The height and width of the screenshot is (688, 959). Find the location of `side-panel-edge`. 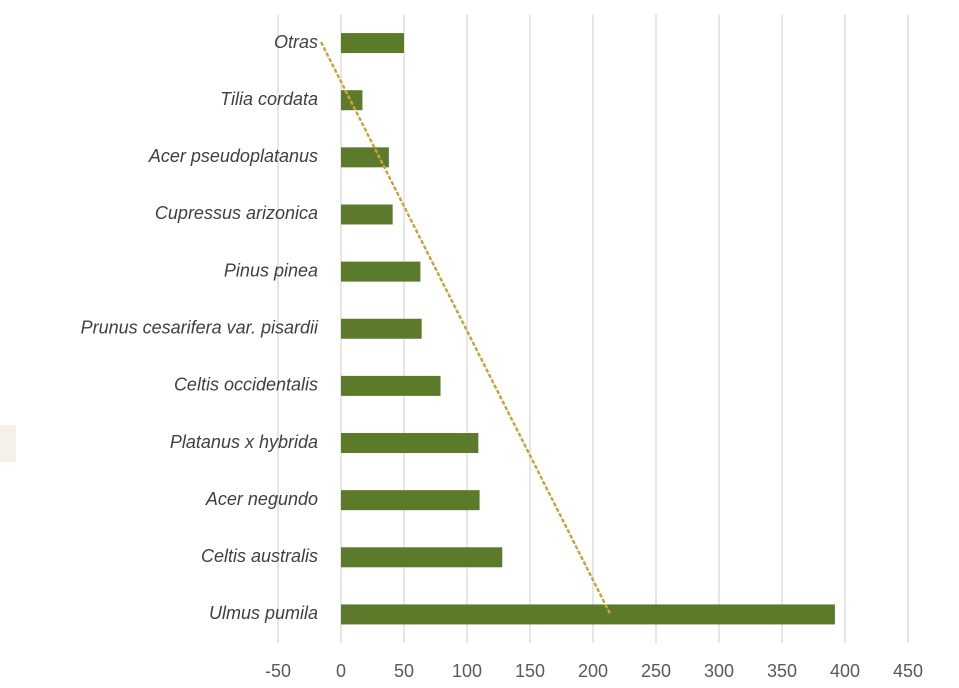

side-panel-edge is located at coordinates (8, 443).